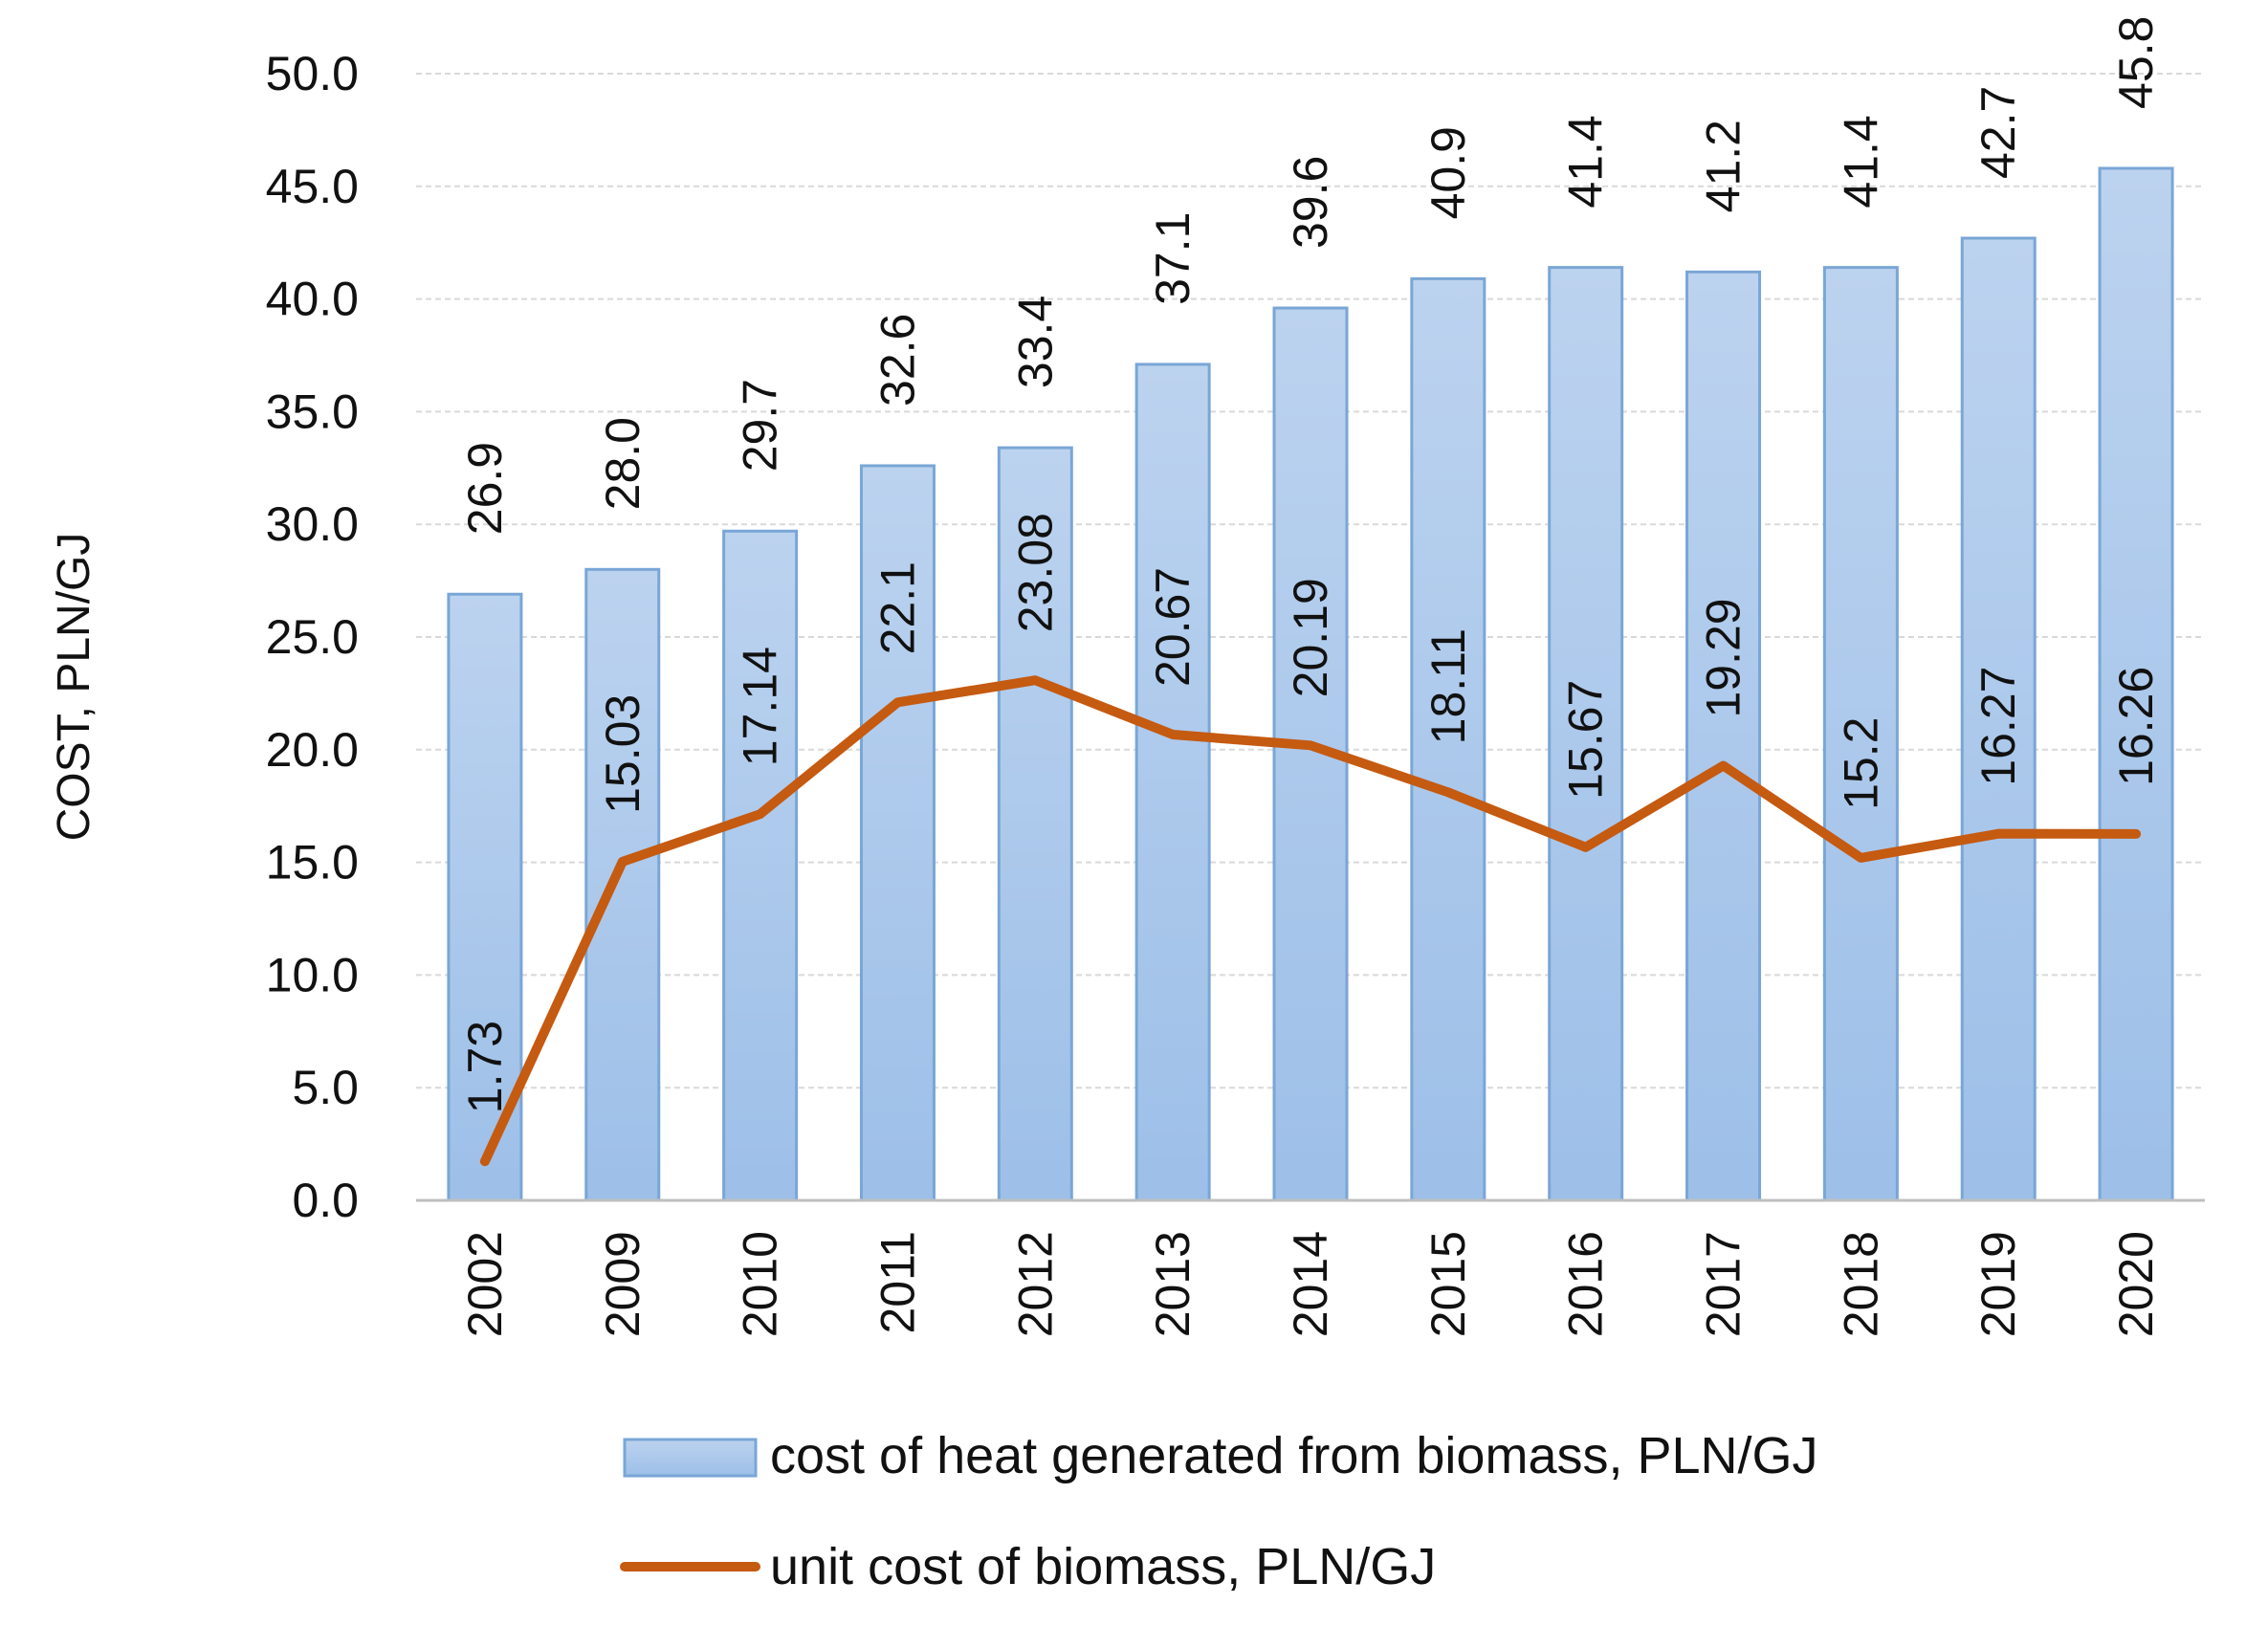 The height and width of the screenshot is (1626, 2268). Describe the element at coordinates (760, 706) in the screenshot. I see `line-data-label: 17.14` at that location.